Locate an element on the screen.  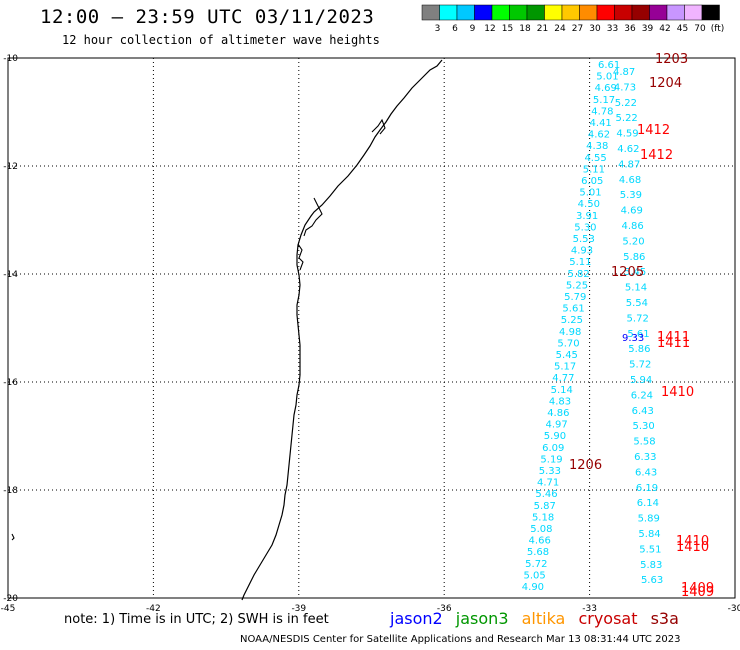
wave-height-label: 4.50 is located at coordinates (589, 204).